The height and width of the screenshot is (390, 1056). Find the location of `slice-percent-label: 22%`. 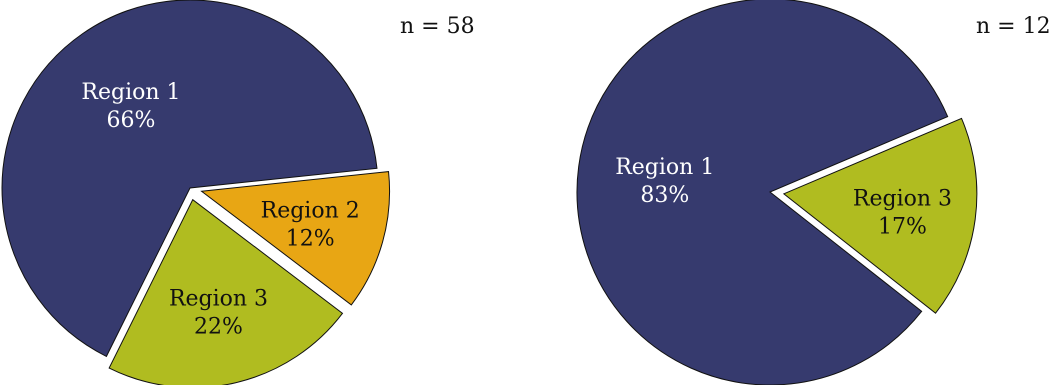

slice-percent-label: 22% is located at coordinates (218, 327).